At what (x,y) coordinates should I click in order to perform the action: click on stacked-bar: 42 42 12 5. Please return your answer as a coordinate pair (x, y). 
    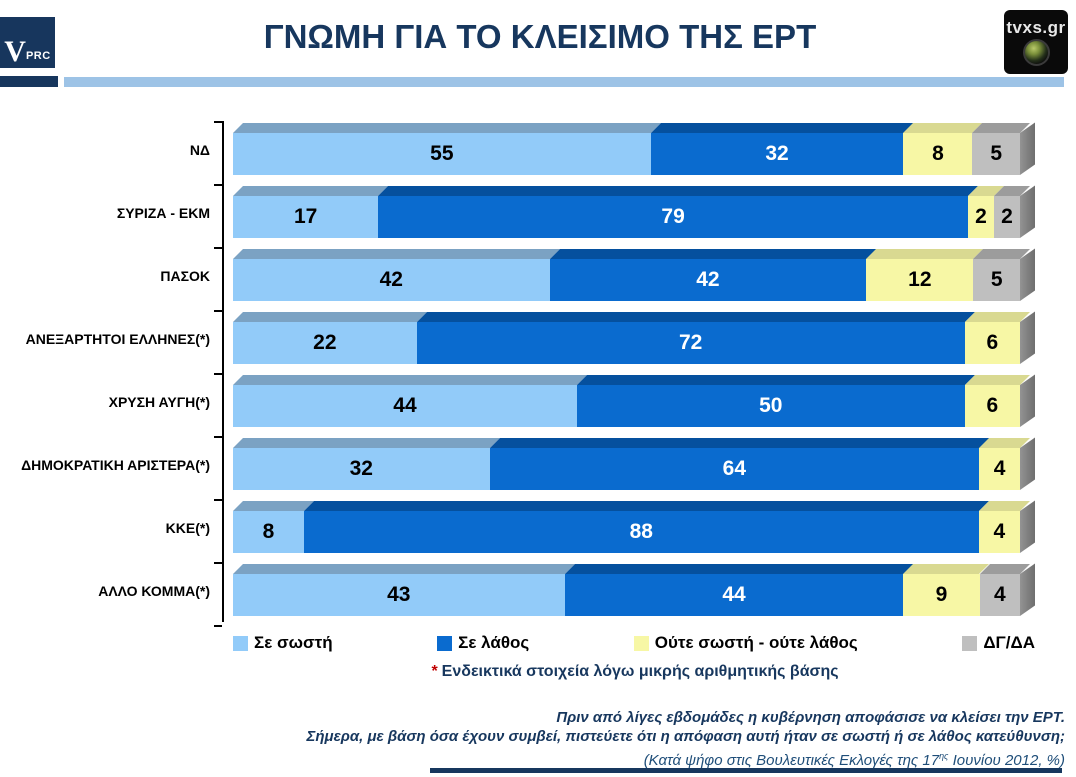
    Looking at the image, I should click on (631, 275).